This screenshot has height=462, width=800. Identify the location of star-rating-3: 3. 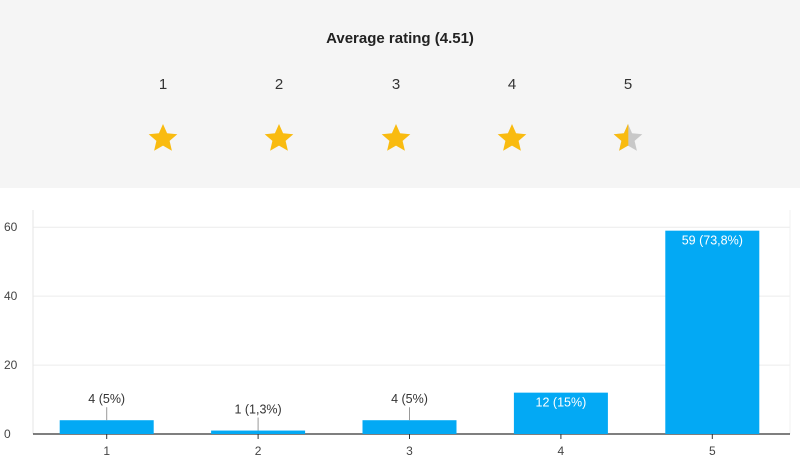
(396, 114).